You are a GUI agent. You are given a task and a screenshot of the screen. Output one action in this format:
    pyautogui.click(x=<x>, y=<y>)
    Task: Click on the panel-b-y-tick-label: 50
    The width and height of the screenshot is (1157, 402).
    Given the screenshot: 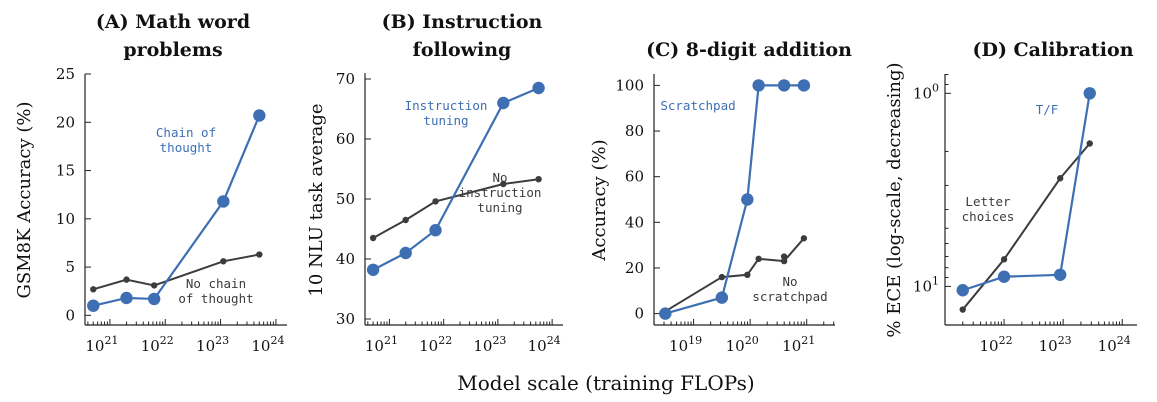 What is the action you would take?
    pyautogui.click(x=345, y=199)
    